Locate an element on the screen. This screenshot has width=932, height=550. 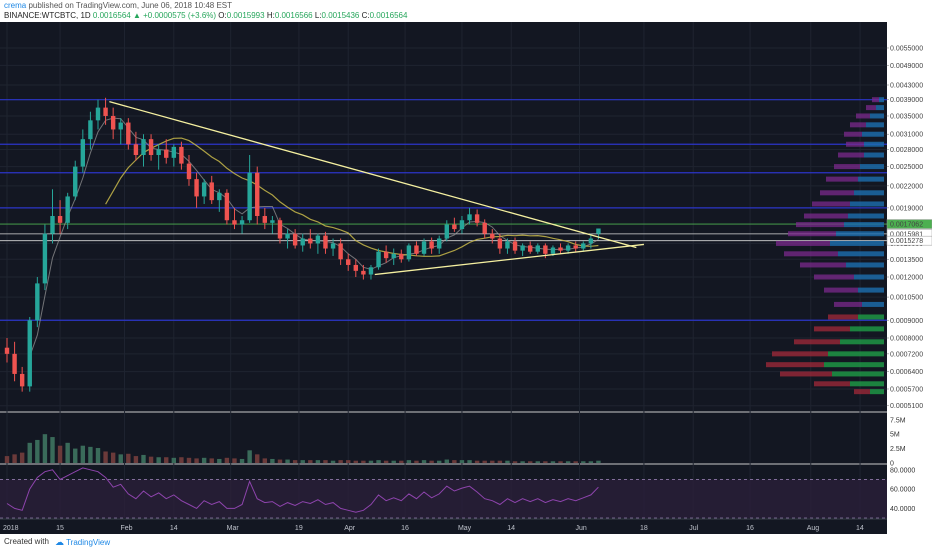
time-tick-label: Jul is located at coordinates (693, 528).